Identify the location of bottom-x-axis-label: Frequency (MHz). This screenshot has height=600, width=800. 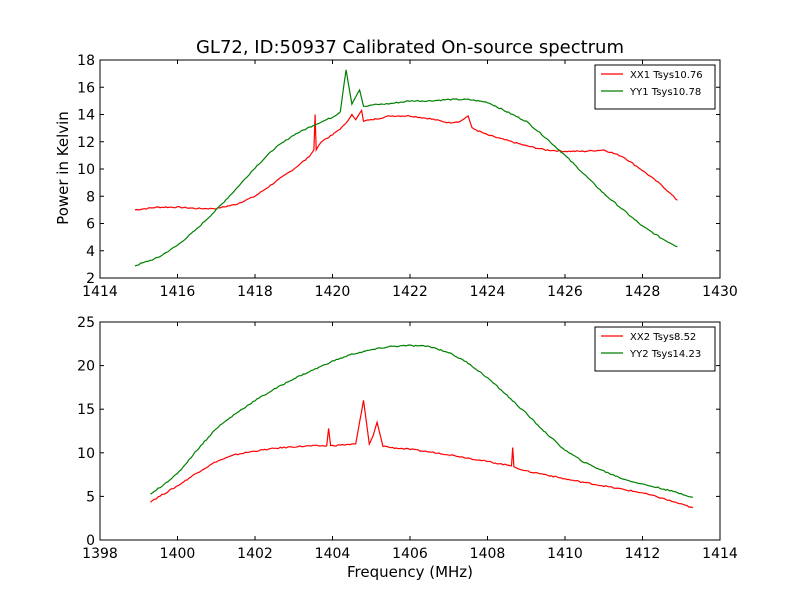
(410, 572).